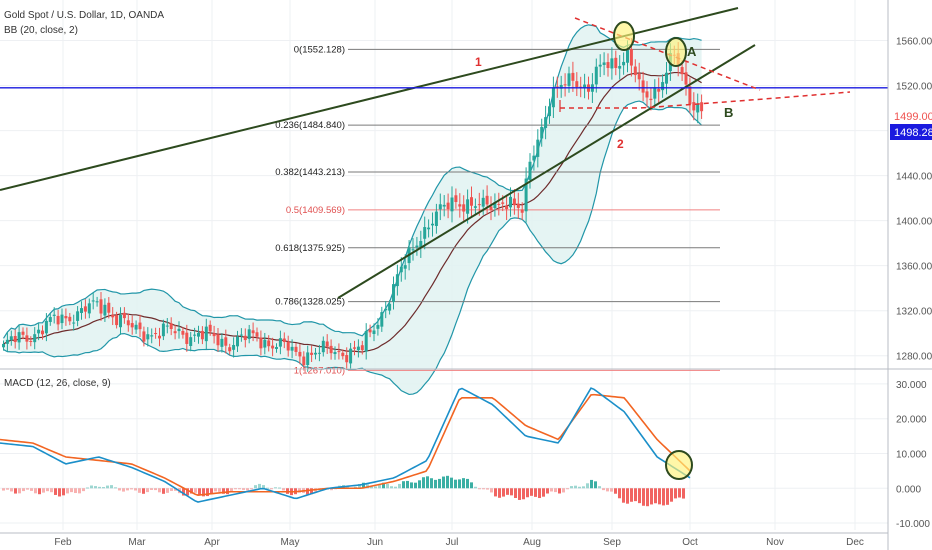 This screenshot has width=932, height=550. I want to click on fib-label-3: 0.5(1409.569), so click(315, 210).